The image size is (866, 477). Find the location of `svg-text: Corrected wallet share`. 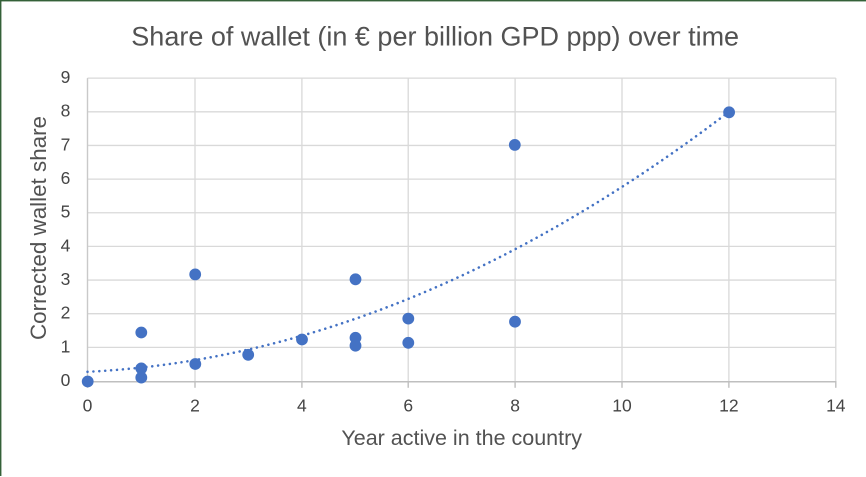

svg-text: Corrected wallet share is located at coordinates (38, 228).